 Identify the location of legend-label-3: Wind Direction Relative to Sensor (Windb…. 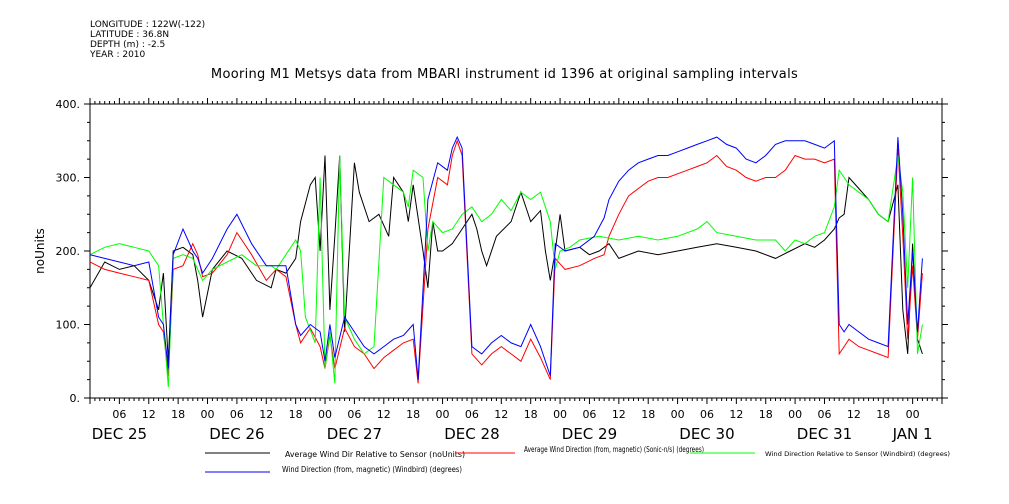
(857, 454).